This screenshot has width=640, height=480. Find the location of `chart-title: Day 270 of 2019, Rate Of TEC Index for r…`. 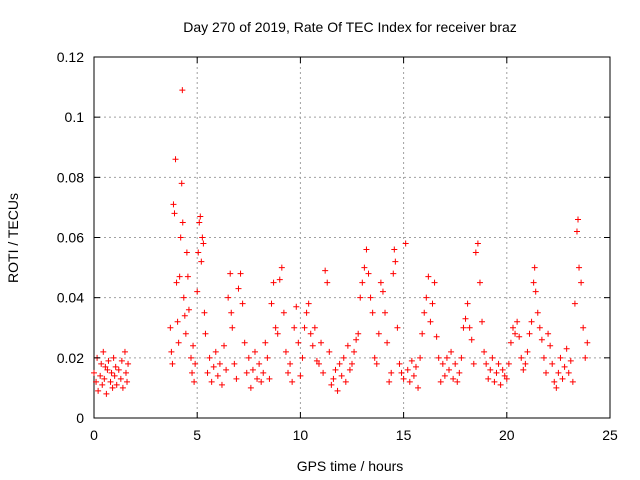

chart-title: Day 270 of 2019, Rate Of TEC Index for r… is located at coordinates (350, 27).